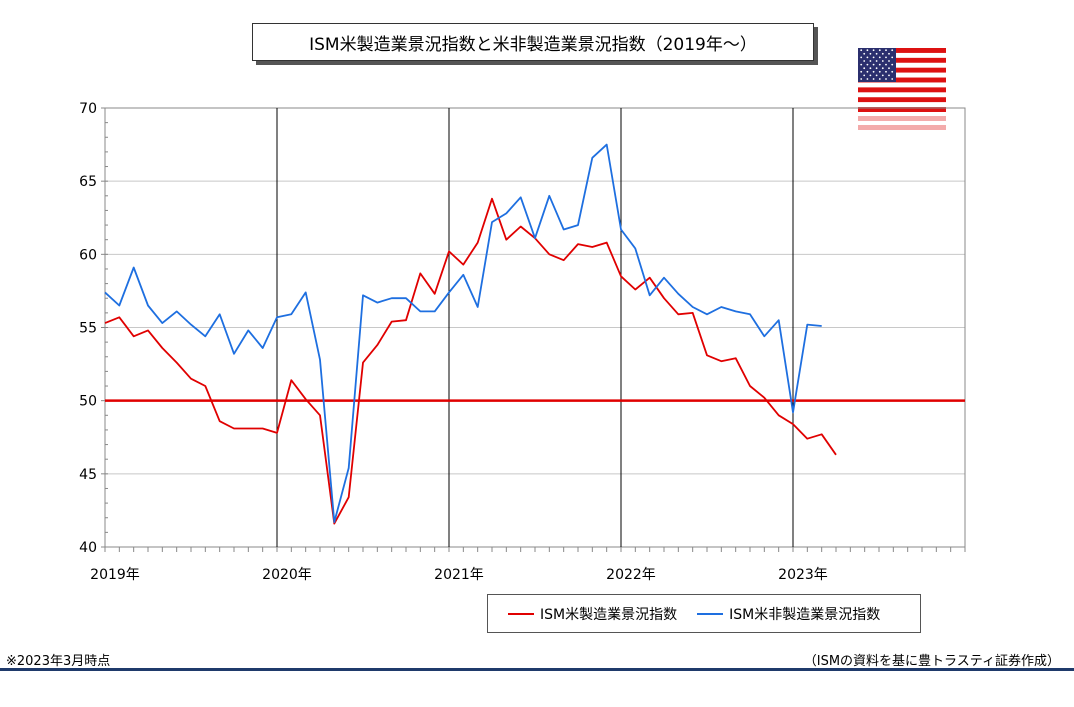  I want to click on y-tick-label: 45, so click(88, 475).